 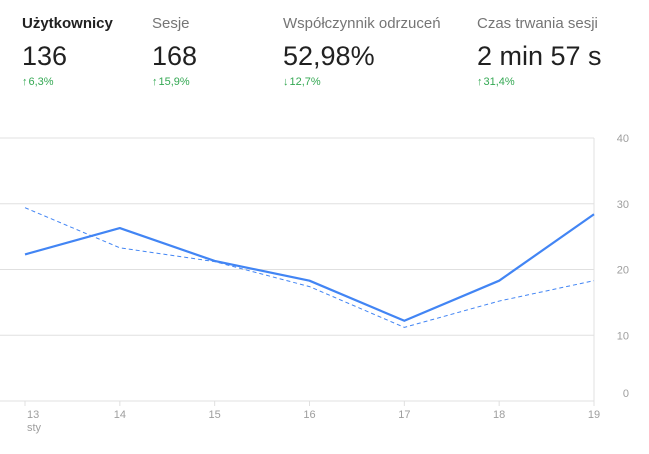 What do you see at coordinates (626, 394) in the screenshot?
I see `y-tick-label: 0` at bounding box center [626, 394].